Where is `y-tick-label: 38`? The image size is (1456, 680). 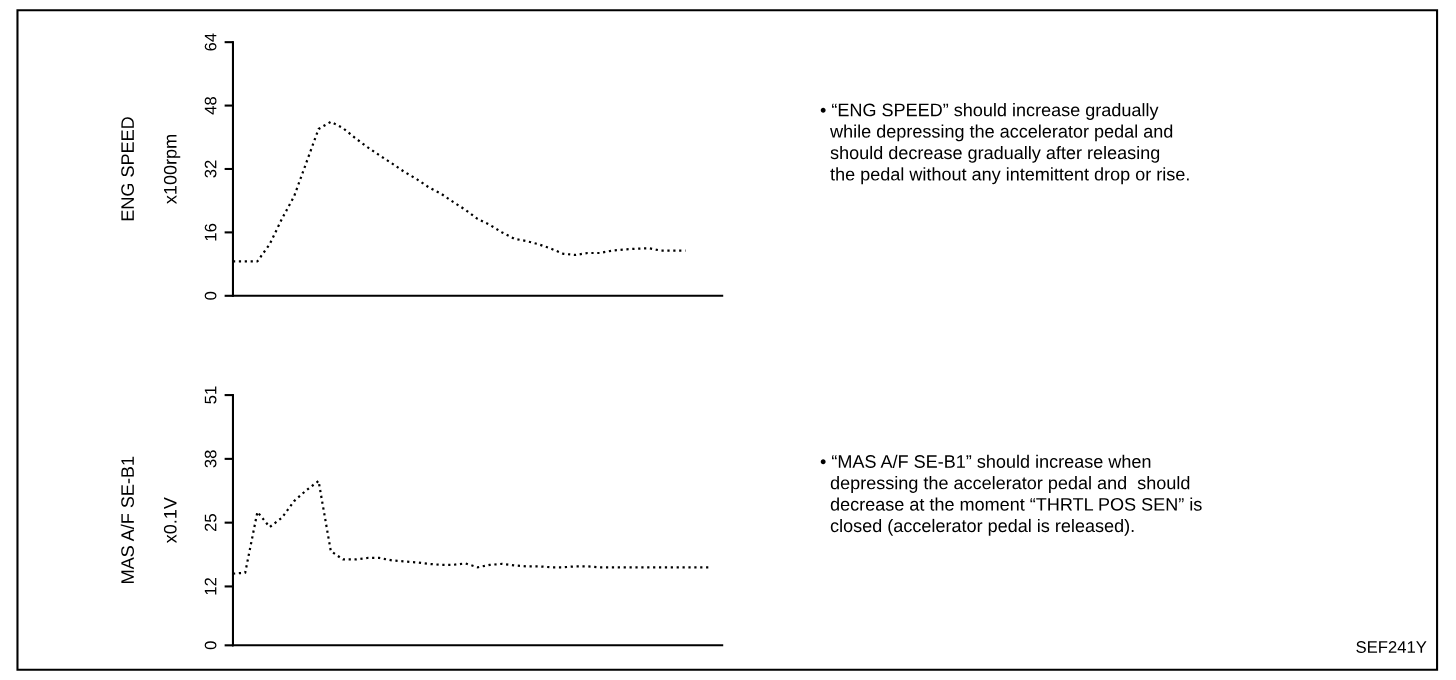
y-tick-label: 38 is located at coordinates (210, 459).